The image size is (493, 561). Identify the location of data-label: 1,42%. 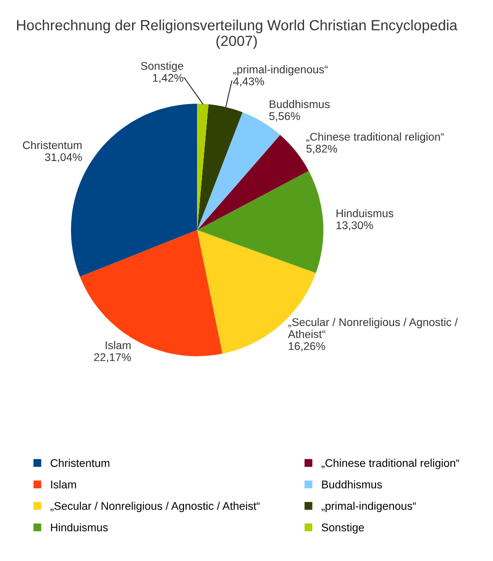
(168, 79).